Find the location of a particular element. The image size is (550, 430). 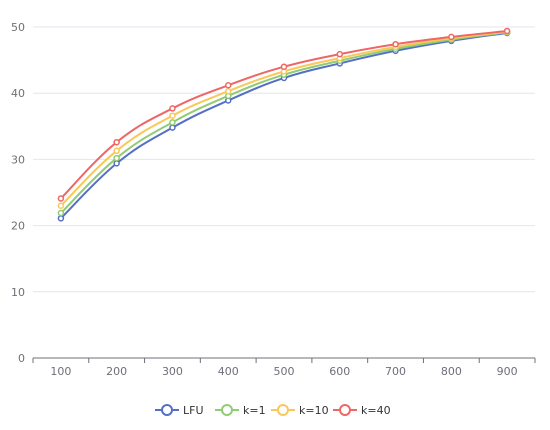

x-tick-label: 600 is located at coordinates (339, 371).